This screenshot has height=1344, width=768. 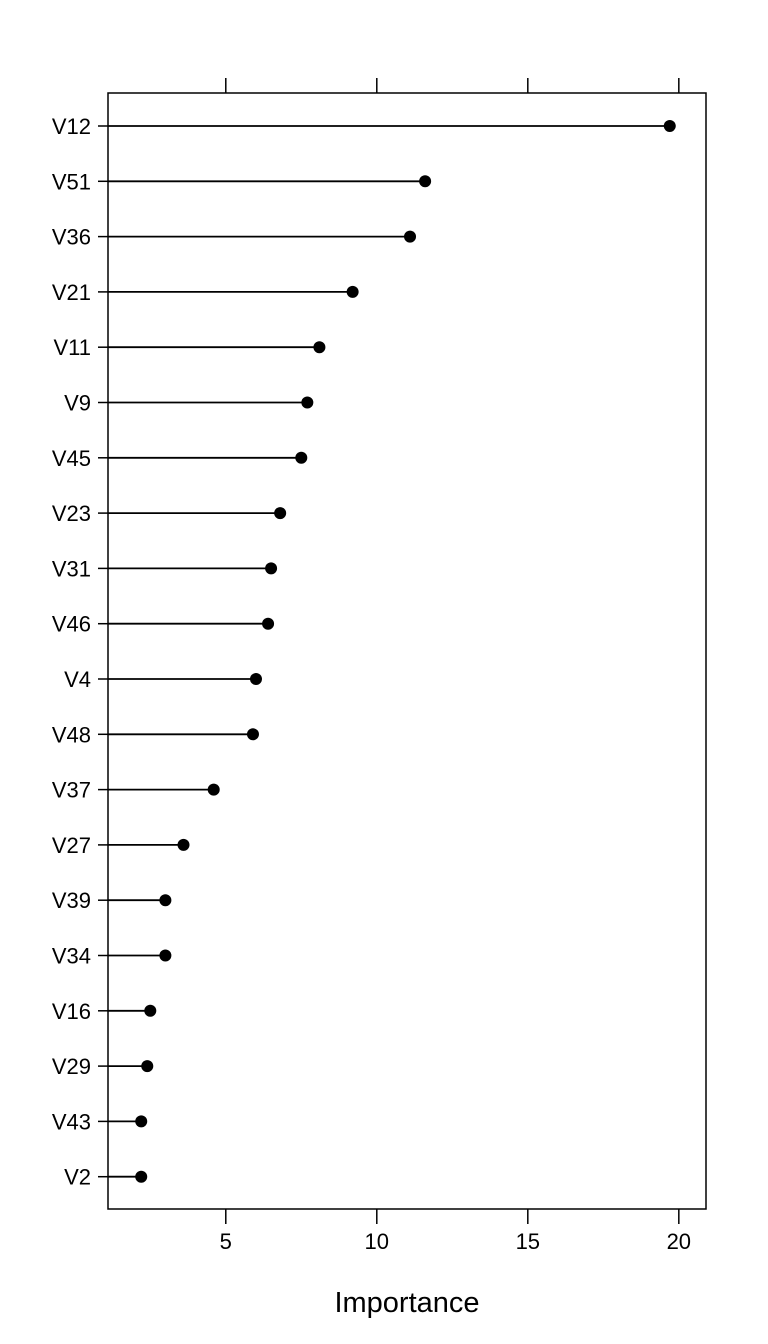 What do you see at coordinates (71, 1121) in the screenshot?
I see `category-label: V43` at bounding box center [71, 1121].